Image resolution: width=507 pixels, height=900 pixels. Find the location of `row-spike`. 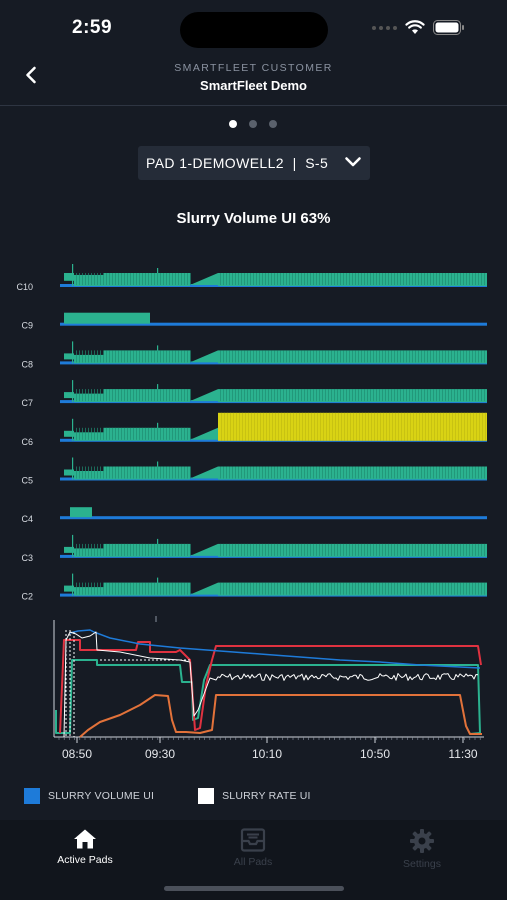

row-spike is located at coordinates (73, 468).